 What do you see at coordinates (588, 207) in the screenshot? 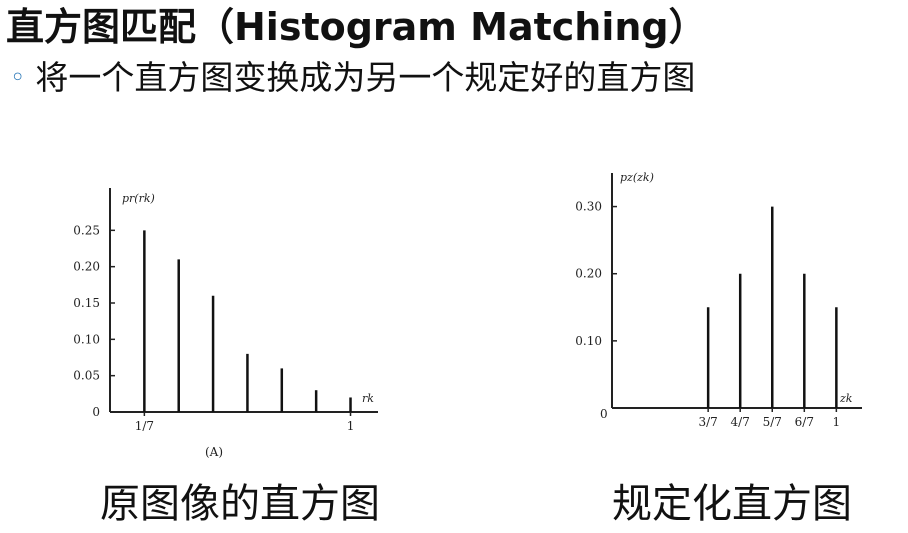
I see `y-tick-label: 0.30` at bounding box center [588, 207].